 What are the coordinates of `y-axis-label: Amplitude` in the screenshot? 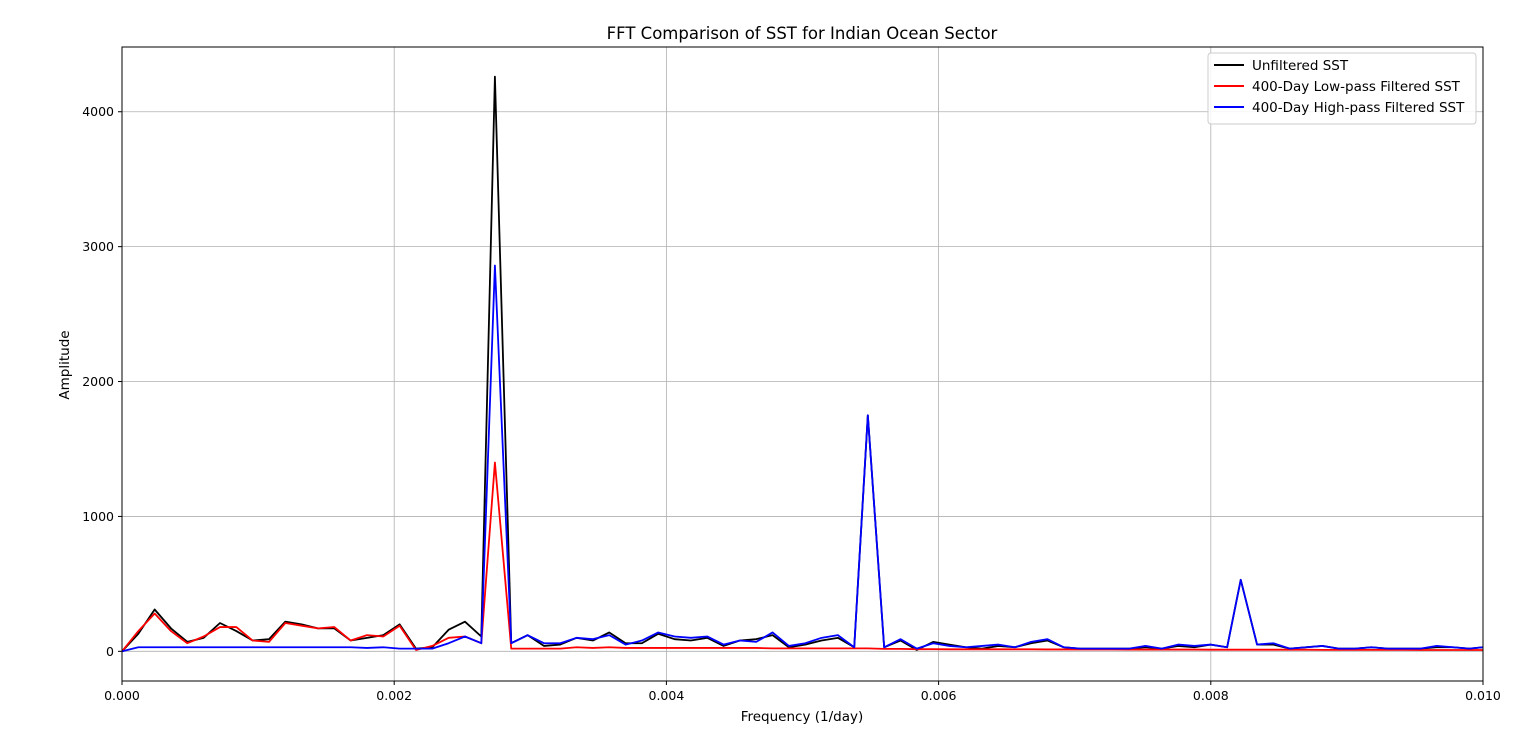 It's located at (65, 364).